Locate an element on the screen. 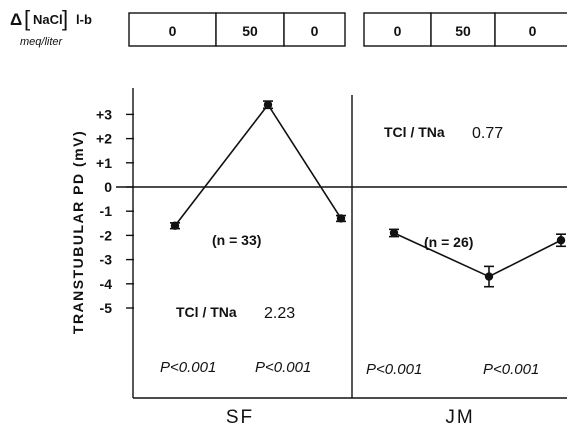 The width and height of the screenshot is (567, 426). bracket-close: ] is located at coordinates (65, 18).